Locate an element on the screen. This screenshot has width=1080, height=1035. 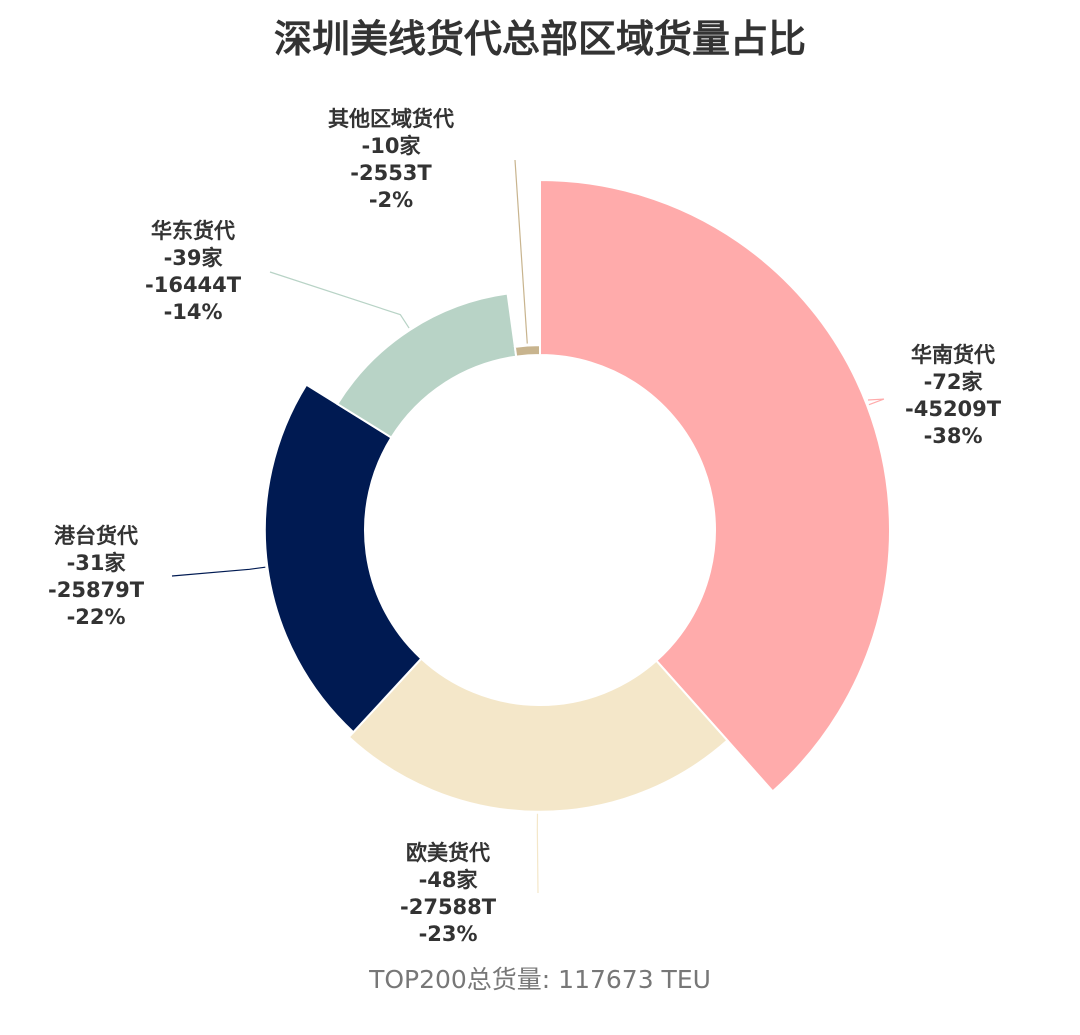
slice-percent: -14% is located at coordinates (193, 312).